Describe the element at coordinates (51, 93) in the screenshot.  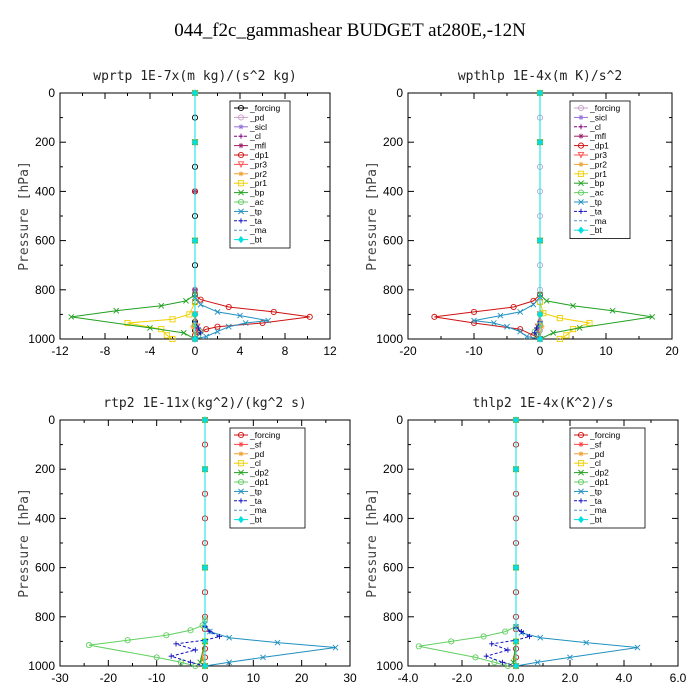
I see `y-tick-label: 0` at that location.